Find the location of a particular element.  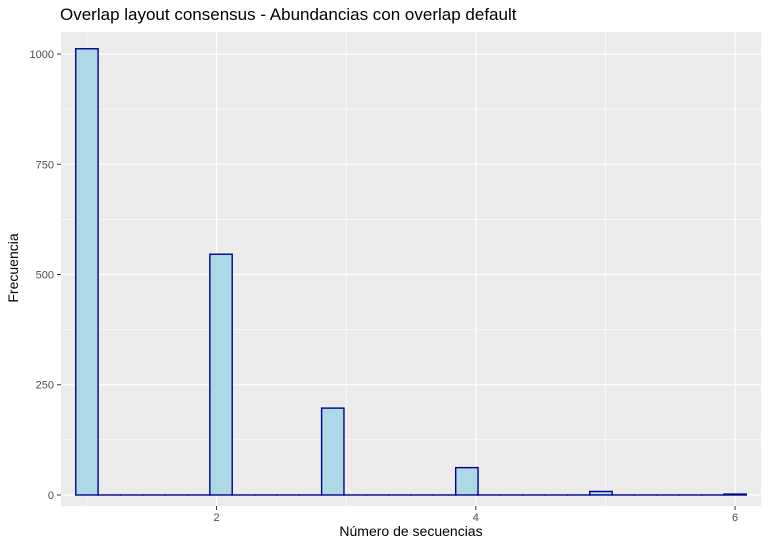

y-tick-label: 1000 is located at coordinates (42, 55).